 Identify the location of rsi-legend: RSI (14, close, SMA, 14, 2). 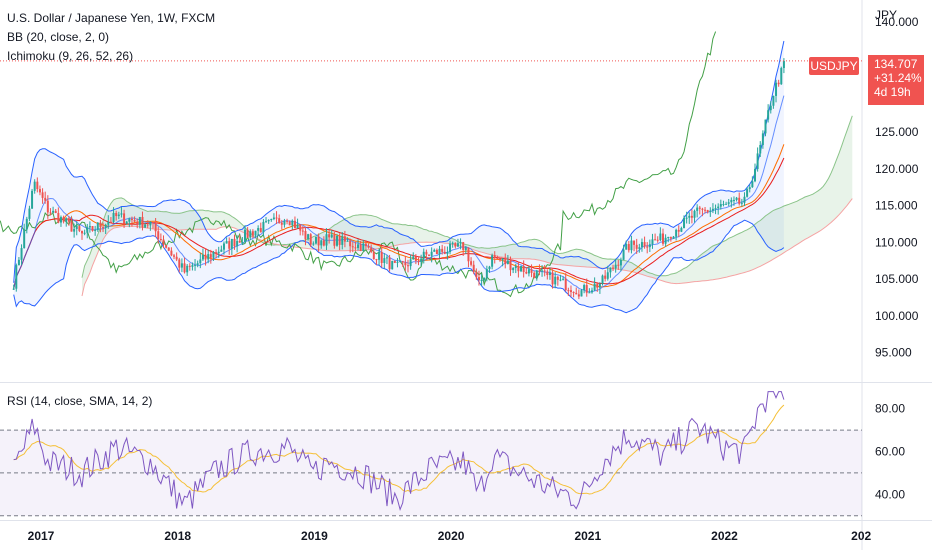
(80, 401).